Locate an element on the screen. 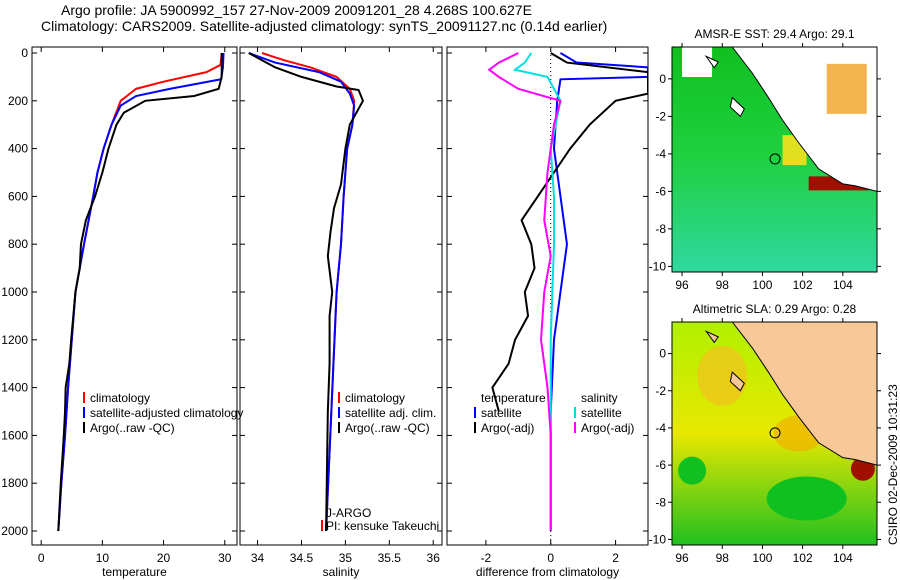 The width and height of the screenshot is (900, 580). x-tick-label: 36 is located at coordinates (434, 558).